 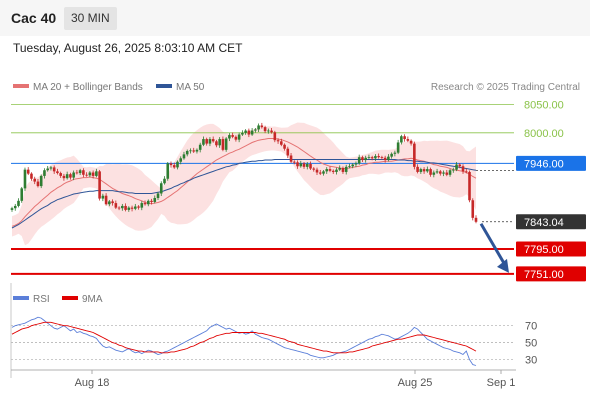 What do you see at coordinates (21, 86) in the screenshot?
I see `ma20-legend-swatch` at bounding box center [21, 86].